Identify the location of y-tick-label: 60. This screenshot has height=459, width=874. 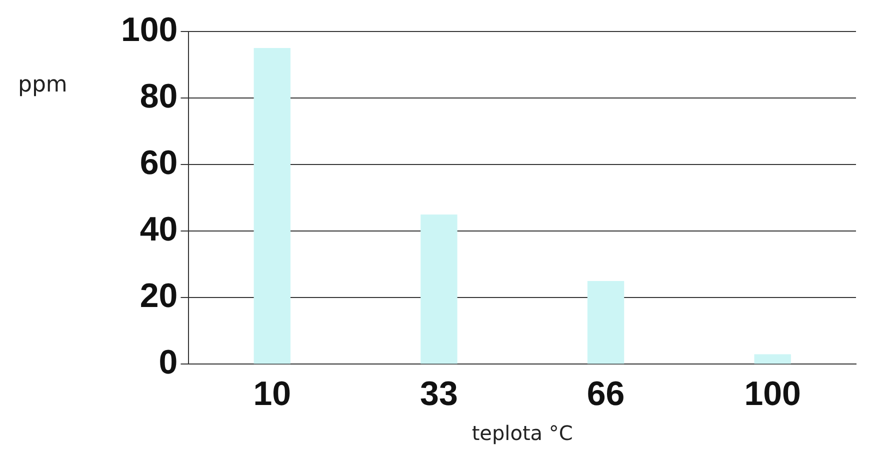
(159, 163).